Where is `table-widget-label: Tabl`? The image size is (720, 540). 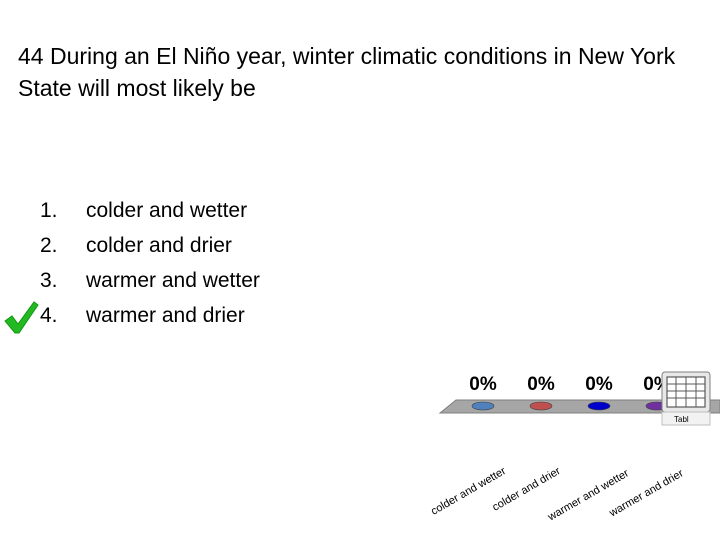 table-widget-label: Tabl is located at coordinates (681, 419).